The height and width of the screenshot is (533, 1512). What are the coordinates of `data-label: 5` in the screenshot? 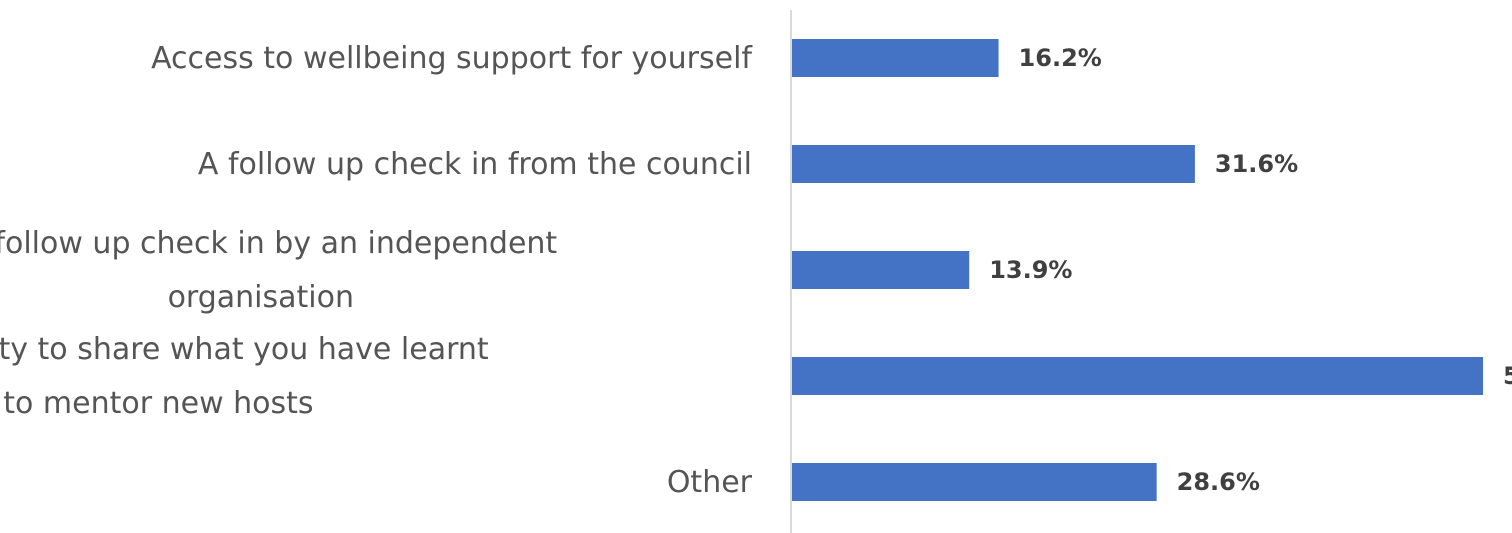 It's located at (1507, 376).